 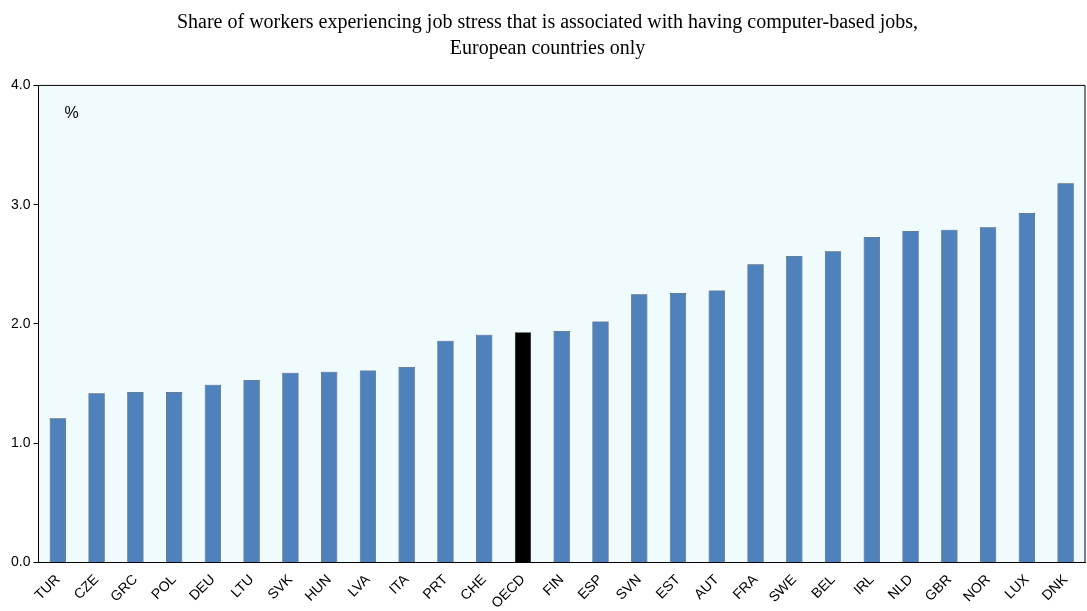 What do you see at coordinates (20, 84) in the screenshot?
I see `y-tick-label: 4.0` at bounding box center [20, 84].